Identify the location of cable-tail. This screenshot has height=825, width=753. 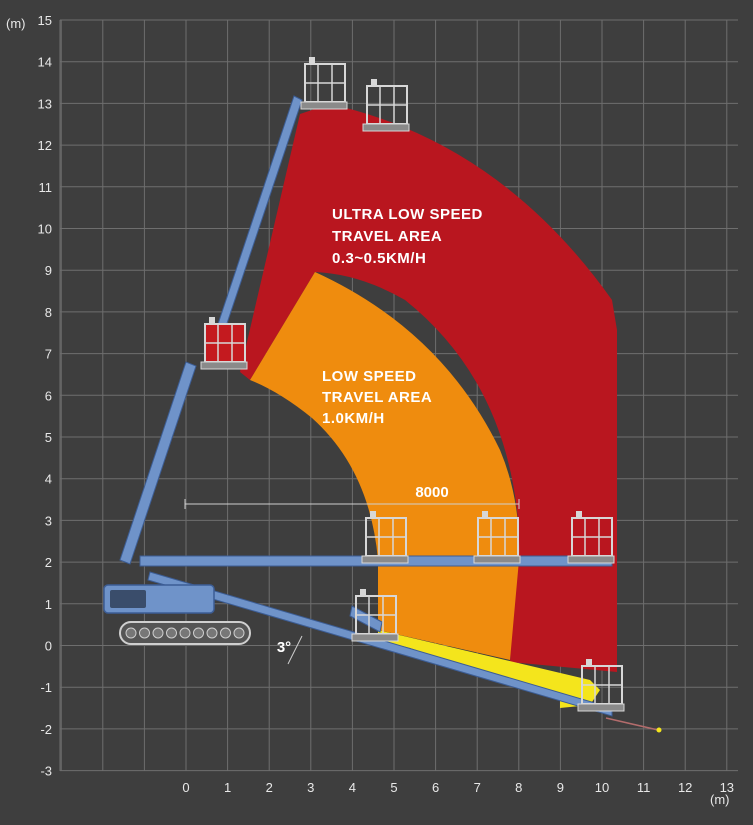
(632, 724).